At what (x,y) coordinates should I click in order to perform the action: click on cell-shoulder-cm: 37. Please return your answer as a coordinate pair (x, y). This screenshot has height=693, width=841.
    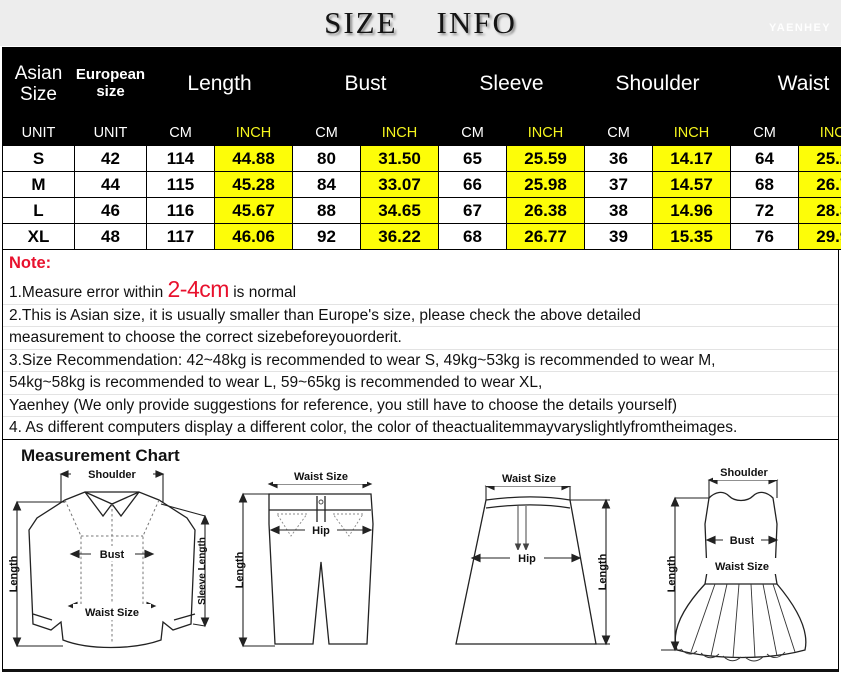
    Looking at the image, I should click on (619, 184).